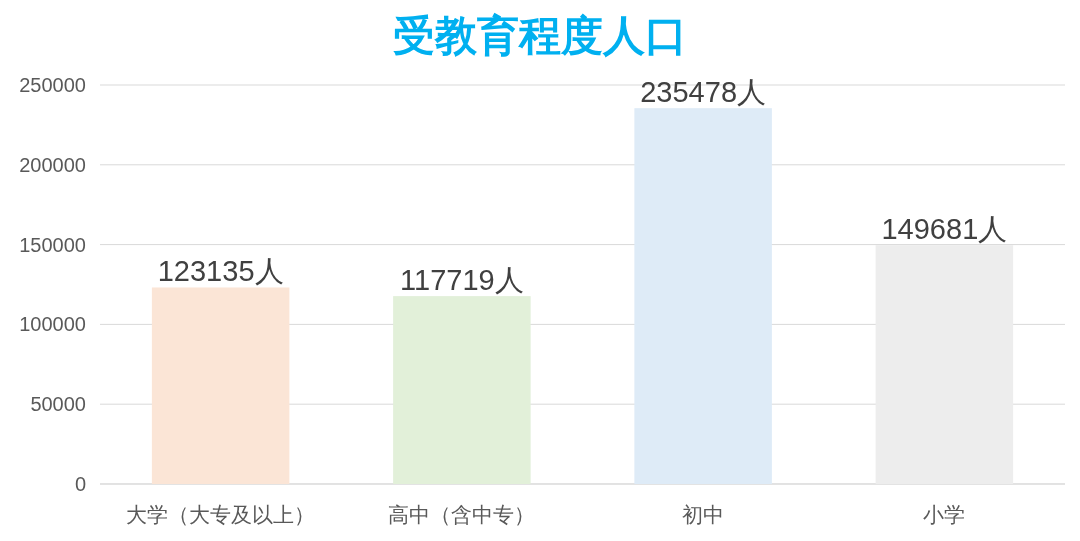  What do you see at coordinates (52, 244) in the screenshot?
I see `y-tick-label: 150000` at bounding box center [52, 244].